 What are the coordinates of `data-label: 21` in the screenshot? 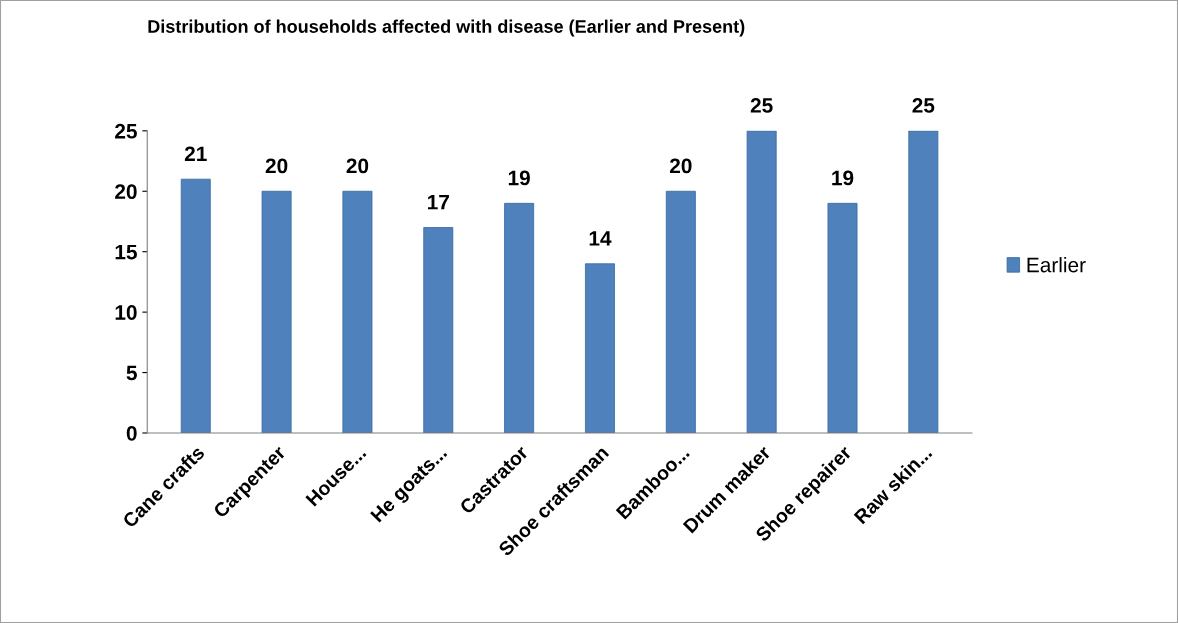 It's located at (195, 153).